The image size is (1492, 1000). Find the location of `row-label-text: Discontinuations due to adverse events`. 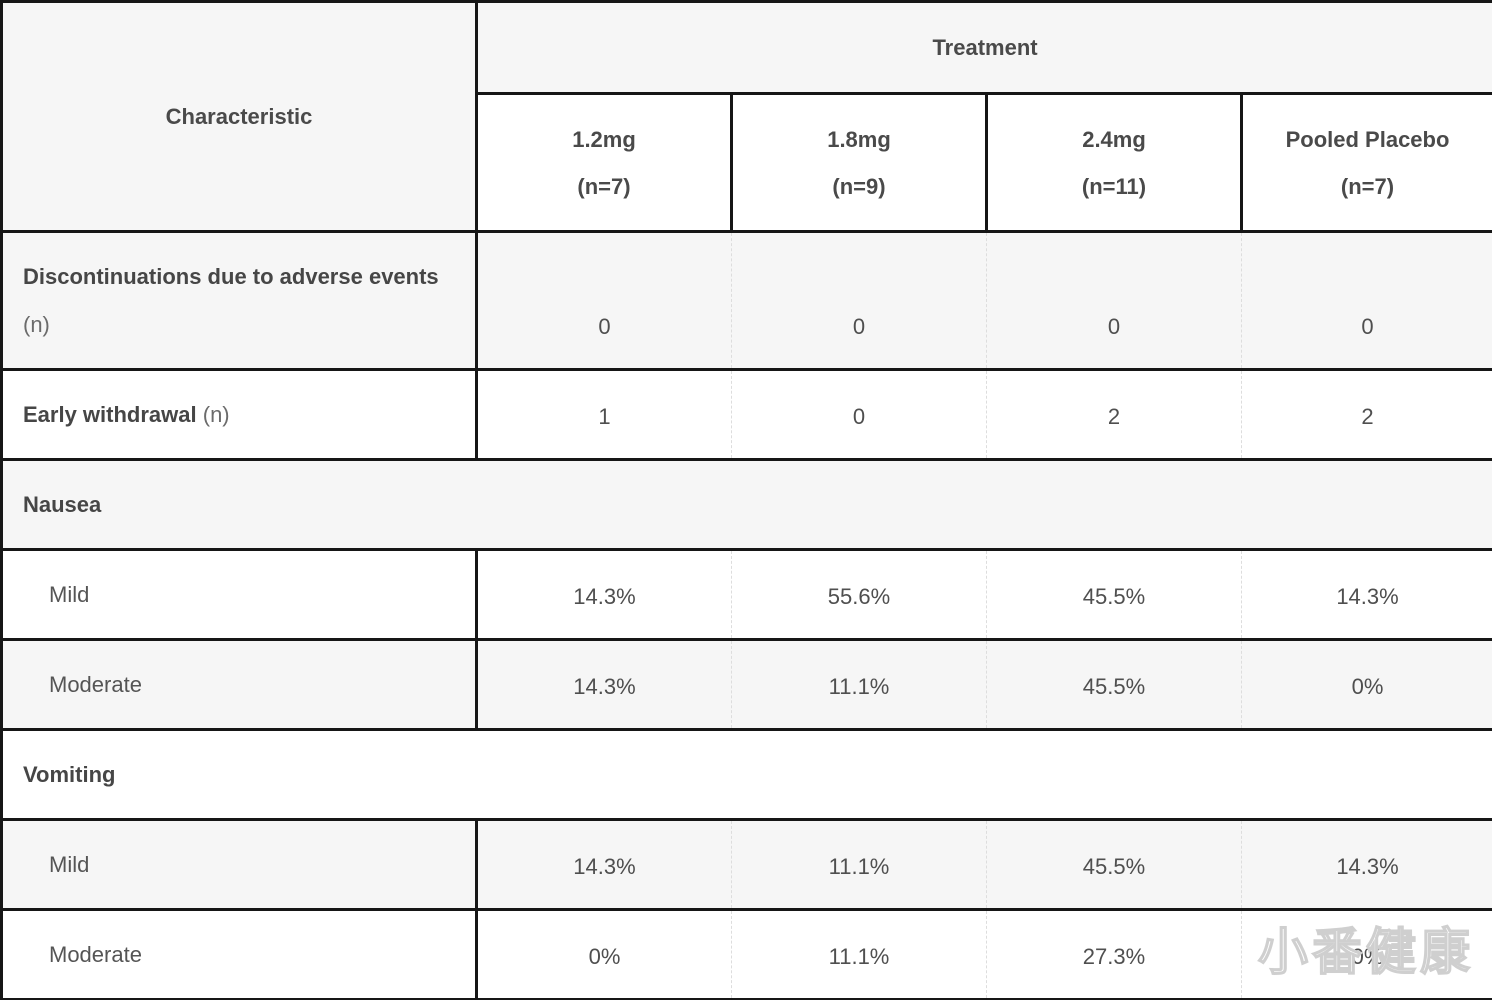

row-label-text: Discontinuations due to adverse events is located at coordinates (231, 276).